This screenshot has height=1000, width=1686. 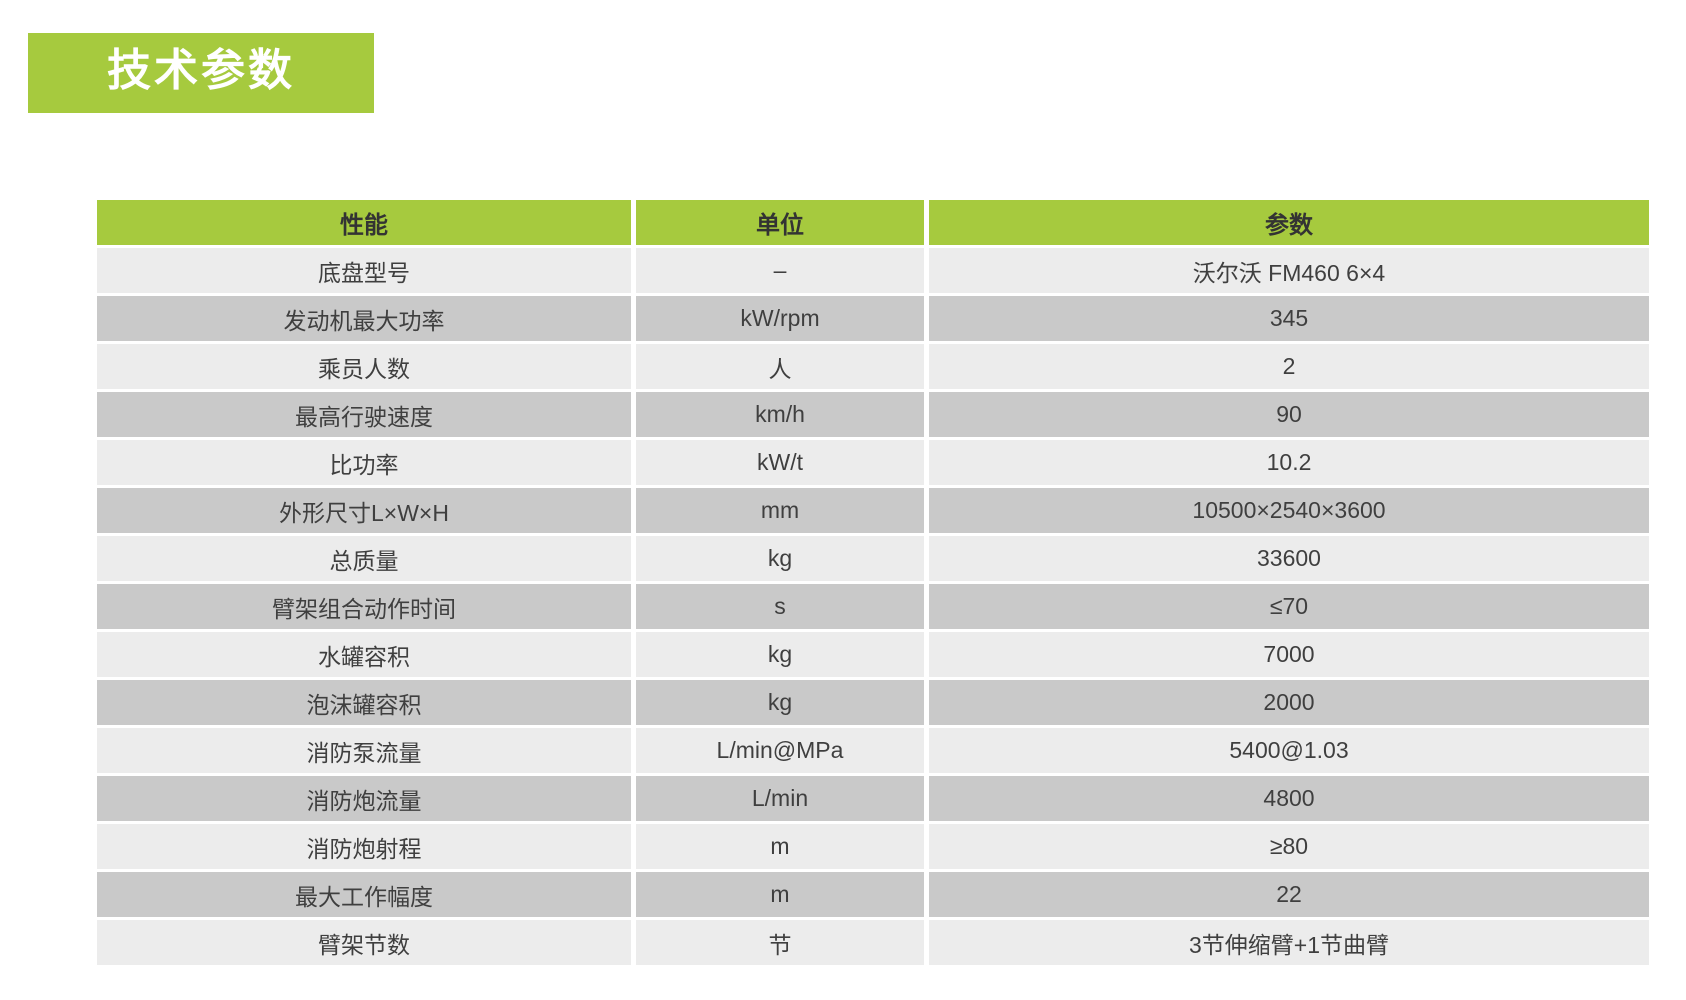 What do you see at coordinates (1289, 702) in the screenshot?
I see `cell-value: 2000` at bounding box center [1289, 702].